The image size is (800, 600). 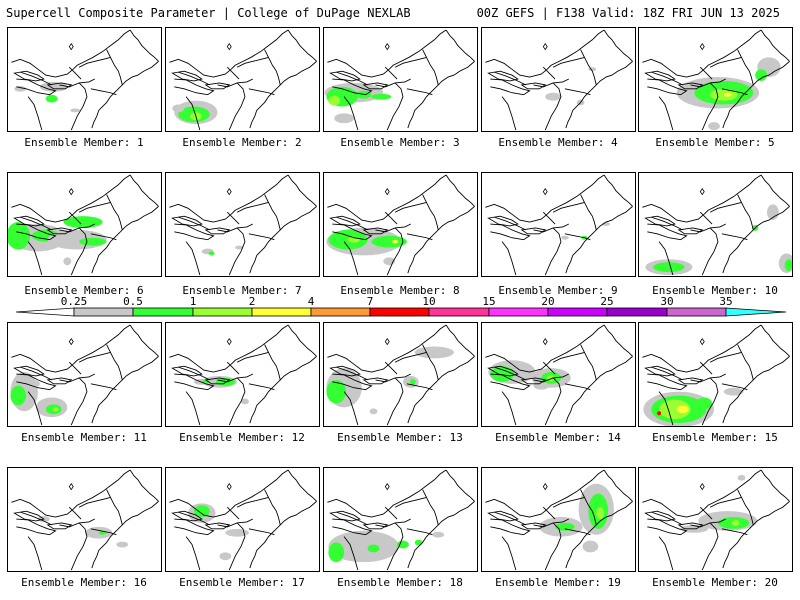 I want to click on member-label: Ensemble Member: 19, so click(x=558, y=582).